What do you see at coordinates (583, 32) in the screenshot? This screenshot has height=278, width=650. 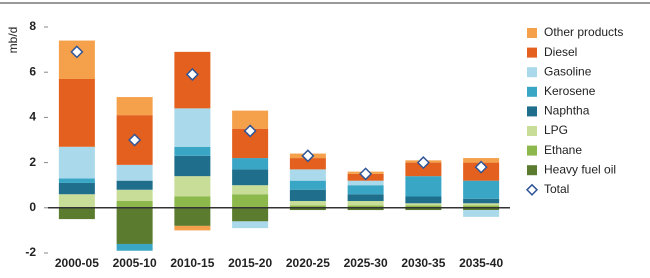 I see `legend-label: Other products` at bounding box center [583, 32].